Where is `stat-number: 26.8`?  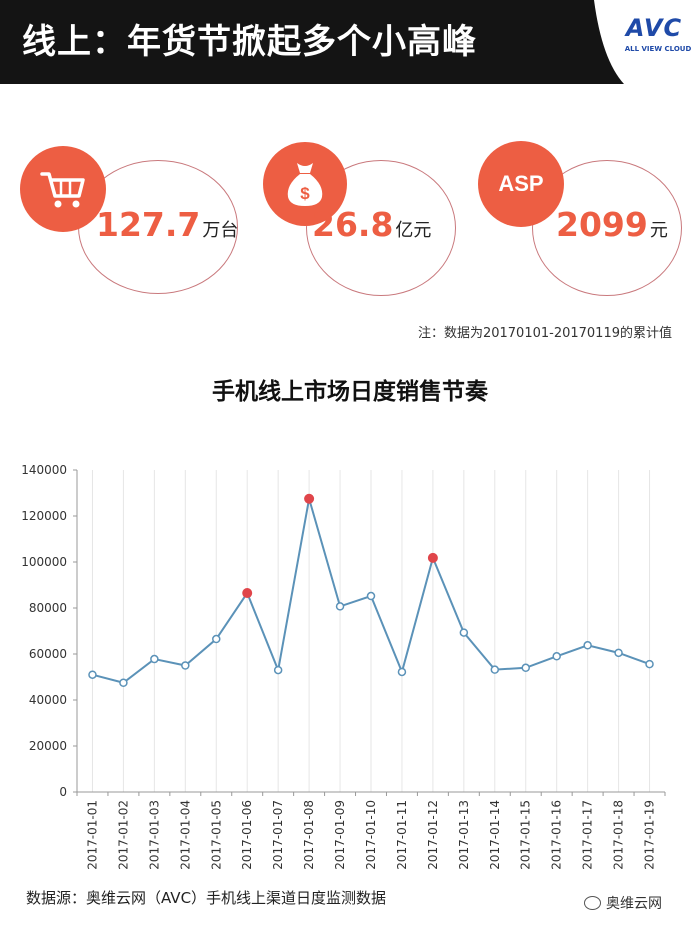
stat-number: 26.8 is located at coordinates (353, 224).